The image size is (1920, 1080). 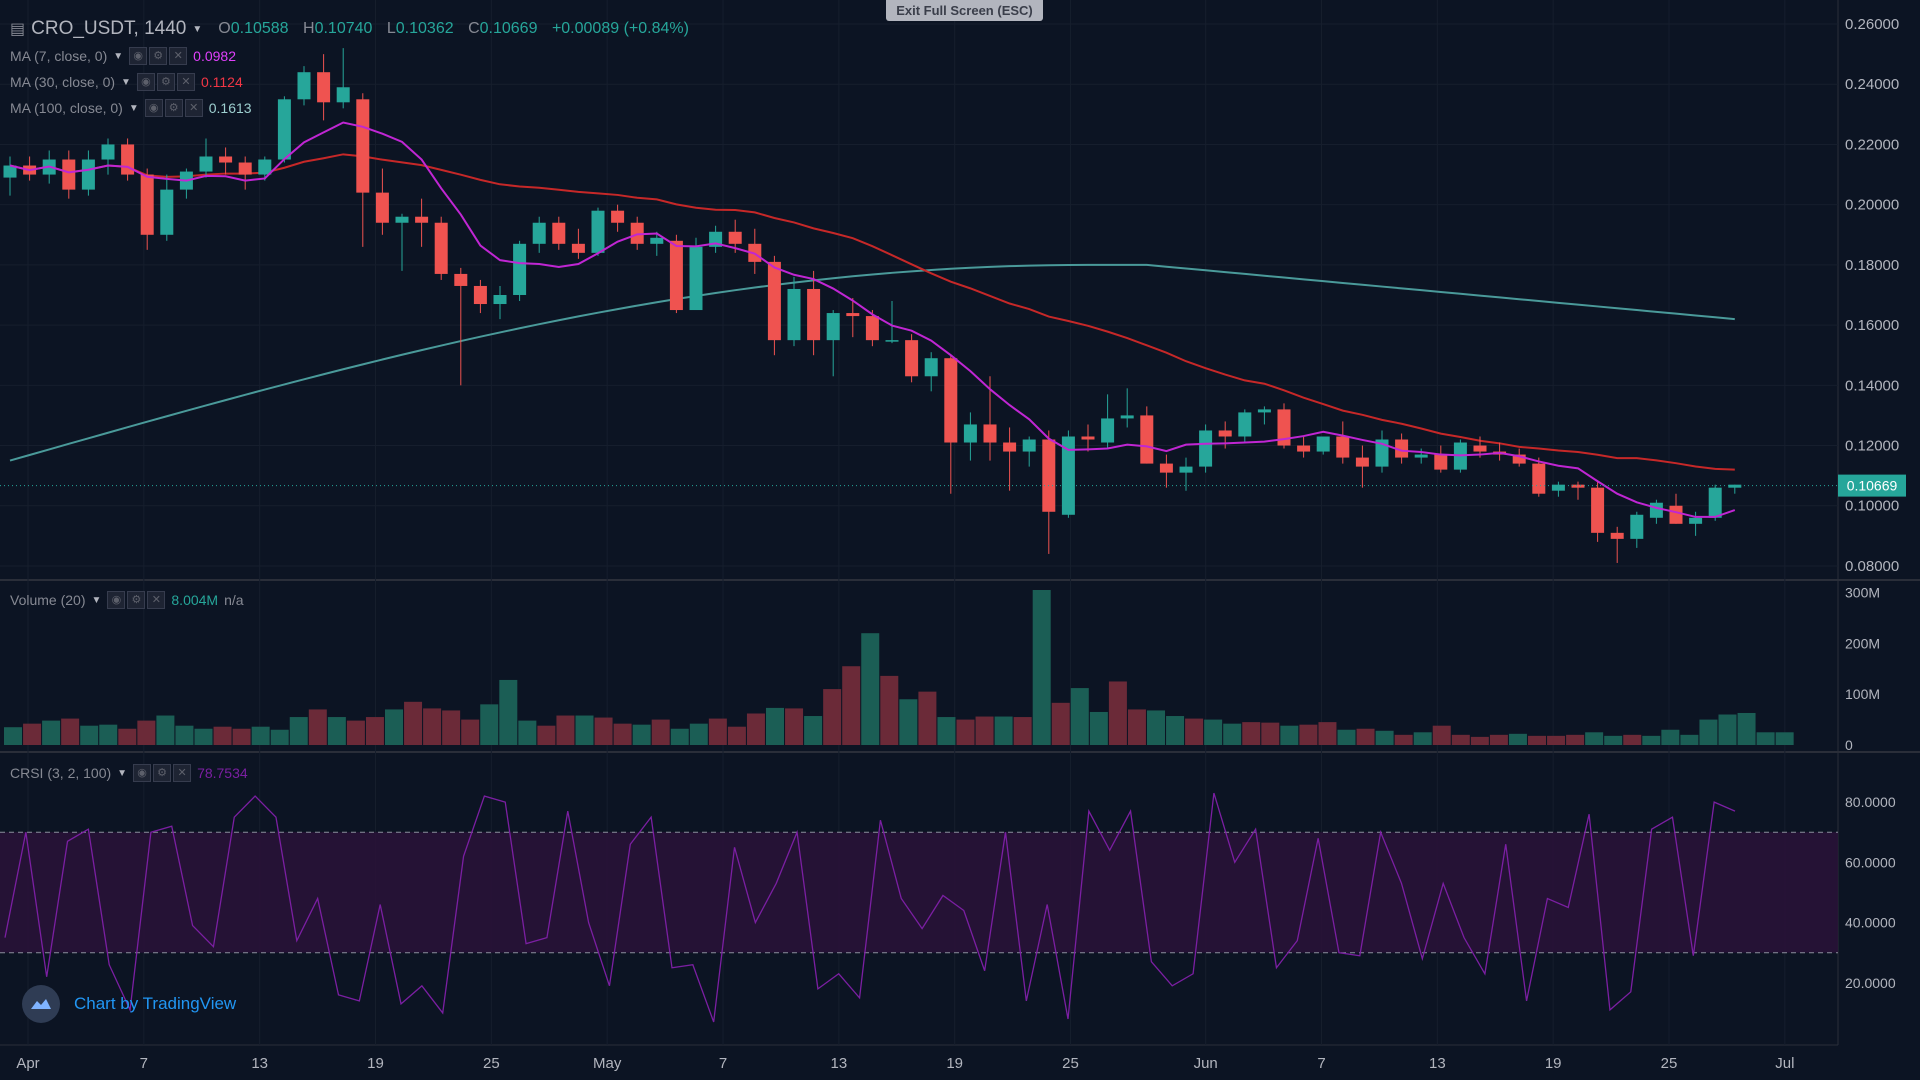 What do you see at coordinates (1872, 485) in the screenshot?
I see `last-price-tag` at bounding box center [1872, 485].